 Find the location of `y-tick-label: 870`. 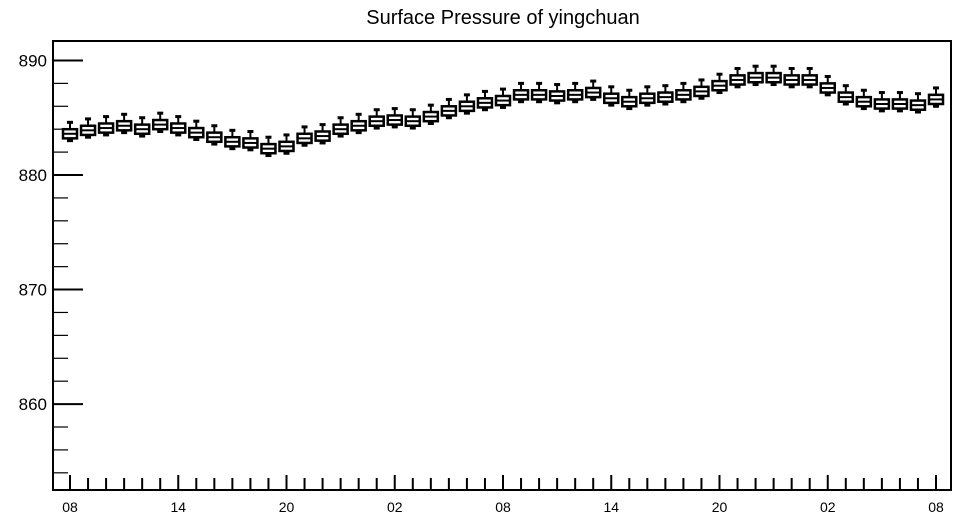

y-tick-label: 870 is located at coordinates (33, 290).